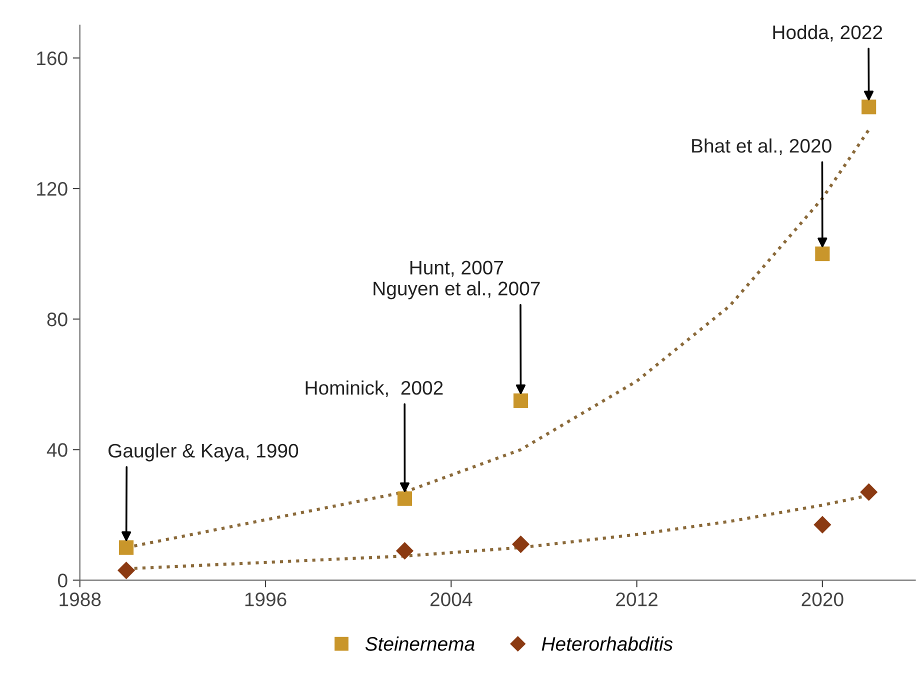 The image size is (918, 685). What do you see at coordinates (57, 319) in the screenshot?
I see `y-tick-label: 80` at bounding box center [57, 319].